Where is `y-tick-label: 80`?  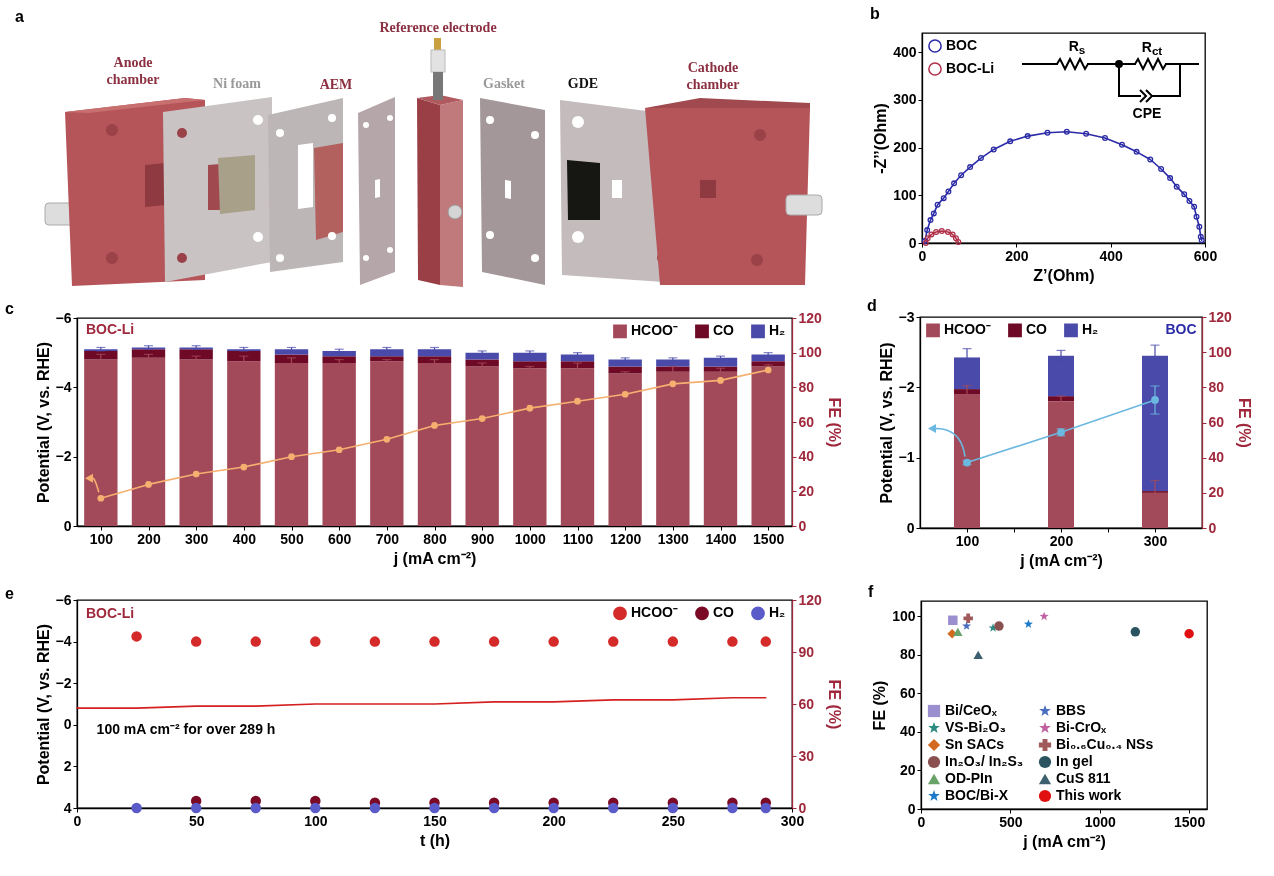 y-tick-label: 80 is located at coordinates (907, 654).